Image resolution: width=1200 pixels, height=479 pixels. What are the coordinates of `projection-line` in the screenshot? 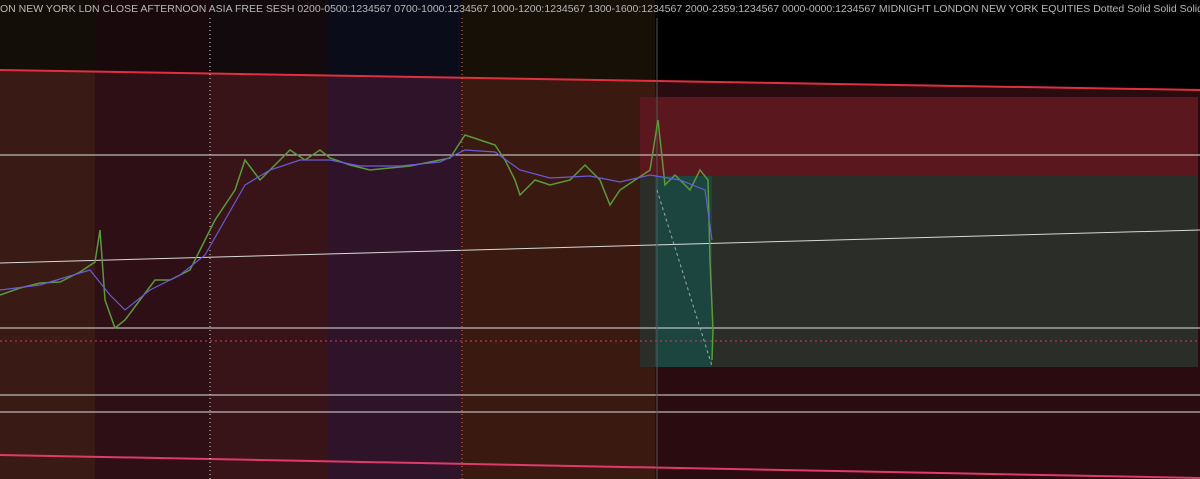 It's located at (684, 278).